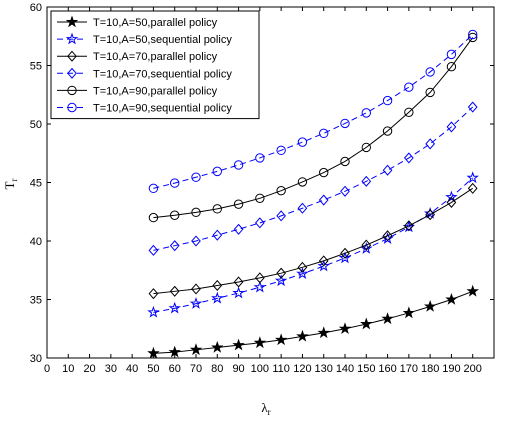 This screenshot has width=510, height=428. What do you see at coordinates (111, 369) in the screenshot?
I see `x-tick-label: 30` at bounding box center [111, 369].